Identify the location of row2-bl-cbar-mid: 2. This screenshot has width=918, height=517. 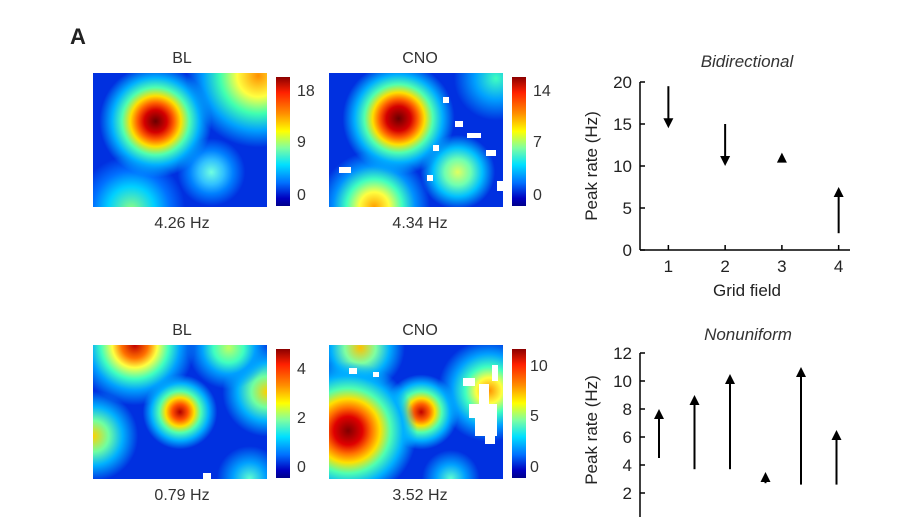
(301, 418).